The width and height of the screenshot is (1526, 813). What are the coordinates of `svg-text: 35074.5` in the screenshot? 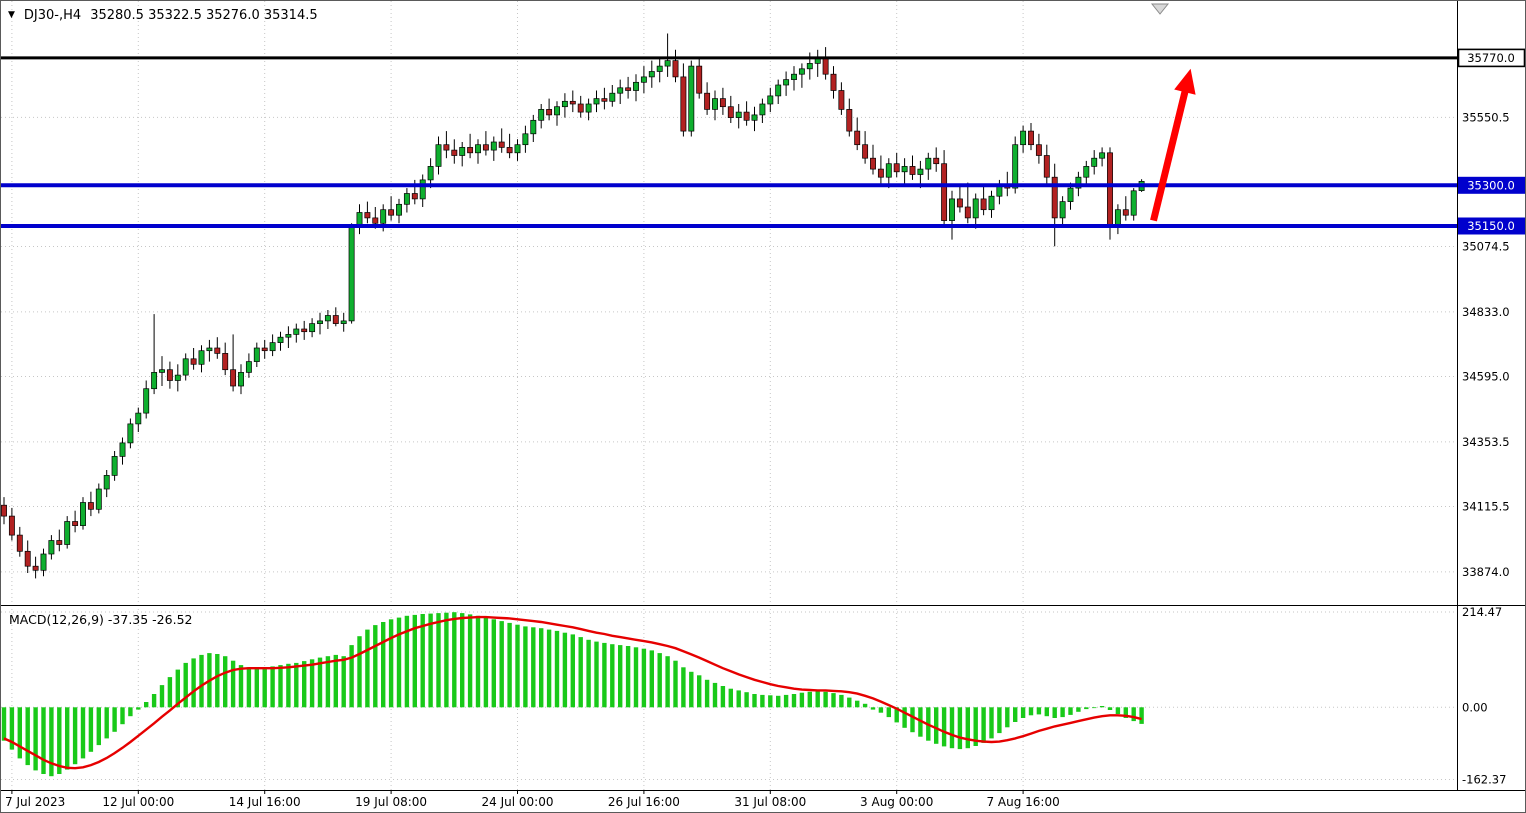 It's located at (1486, 247).